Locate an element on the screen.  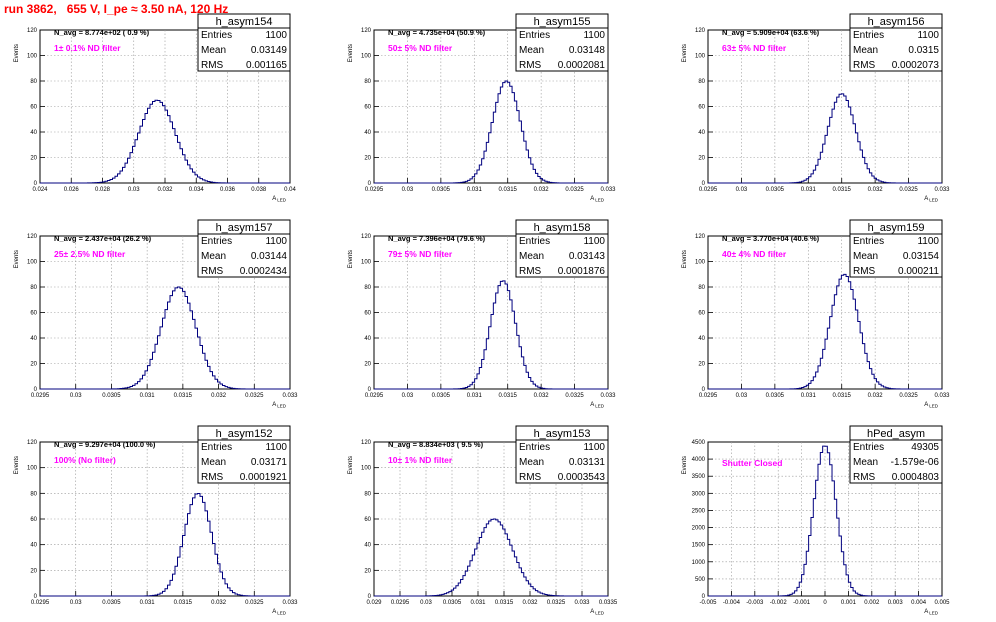
x-tick-label: 0.004 is located at coordinates (919, 603).